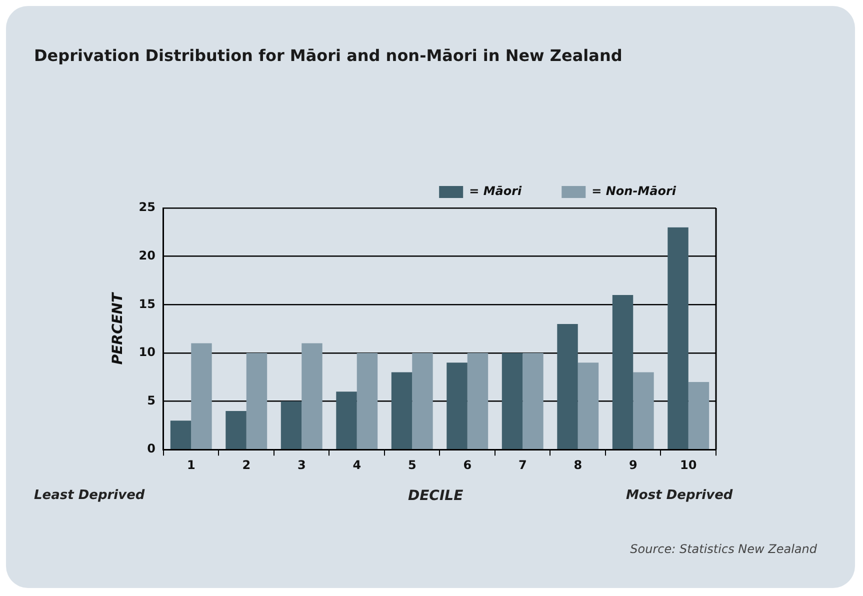  Describe the element at coordinates (679, 495) in the screenshot. I see `text: Most Deprived` at that location.